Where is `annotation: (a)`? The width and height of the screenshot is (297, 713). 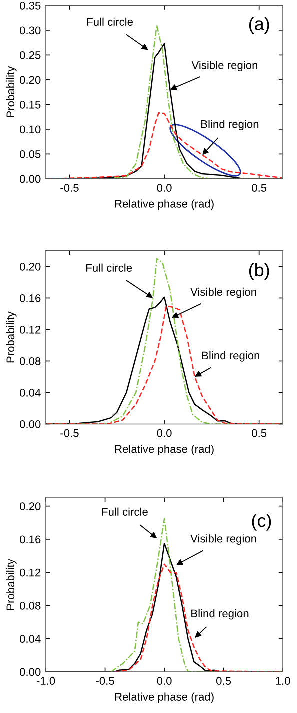 annotation: (a) is located at coordinates (259, 25).